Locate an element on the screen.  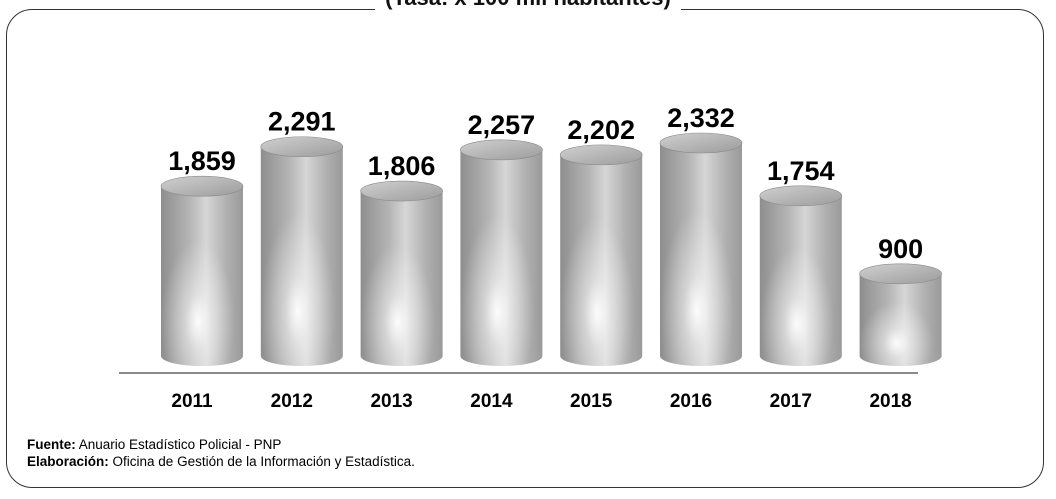
bar-2015 is located at coordinates (601, 255).